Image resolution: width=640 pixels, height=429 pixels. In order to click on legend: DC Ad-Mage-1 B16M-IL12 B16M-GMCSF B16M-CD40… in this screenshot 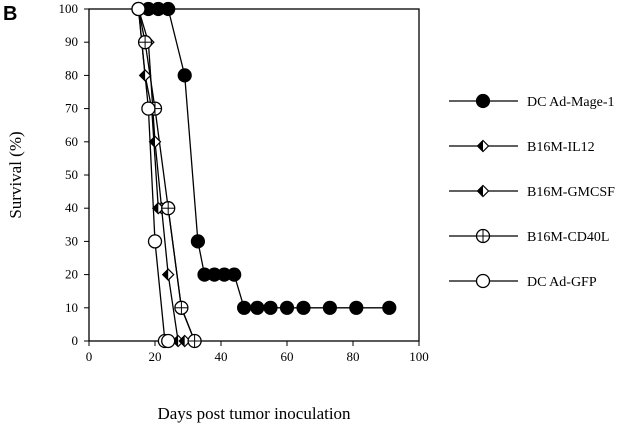, I will do `click(532, 191)`.